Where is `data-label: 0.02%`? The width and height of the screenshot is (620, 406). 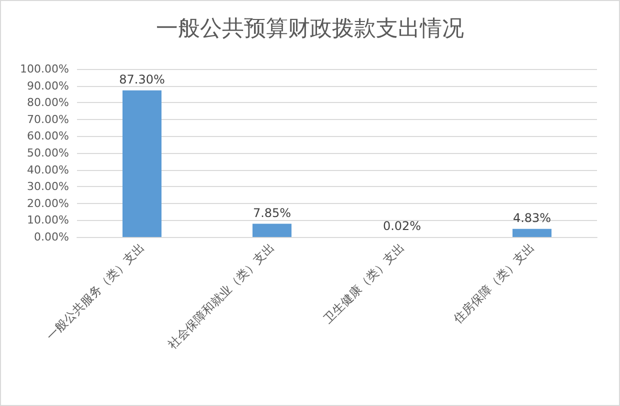 data-label: 0.02% is located at coordinates (402, 225).